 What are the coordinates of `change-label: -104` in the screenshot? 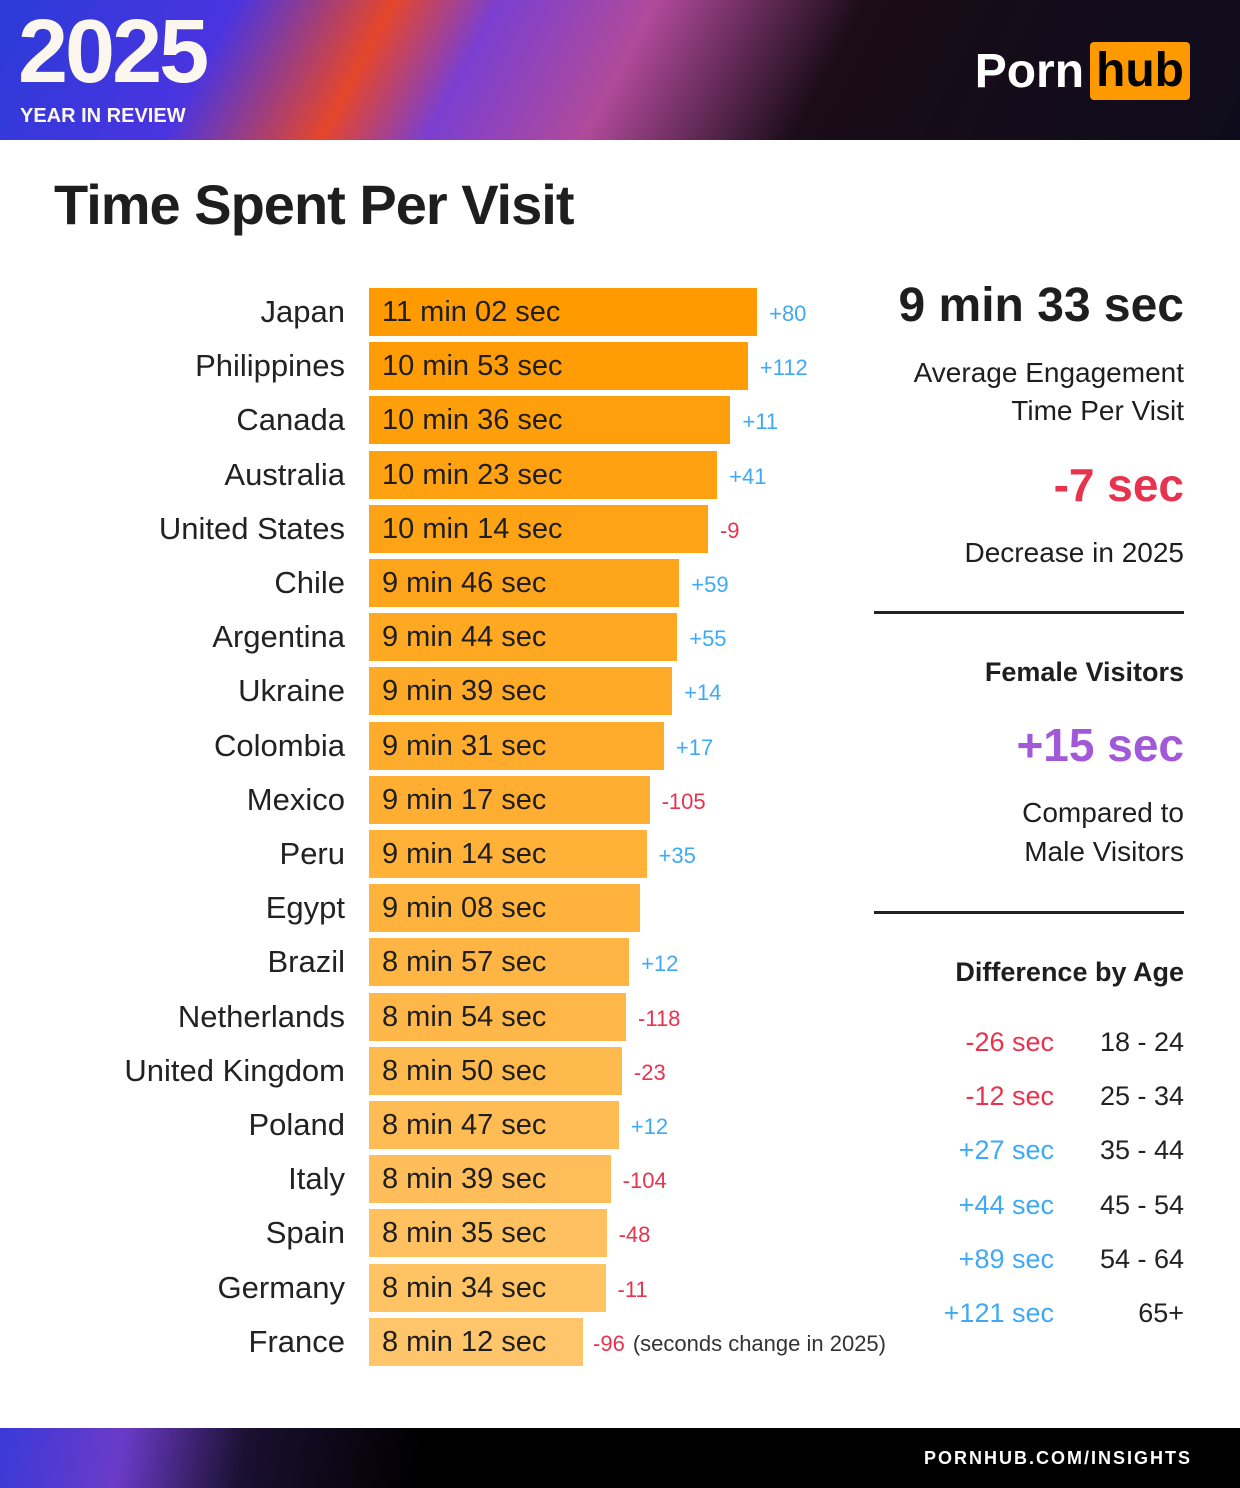 It's located at (645, 1181).